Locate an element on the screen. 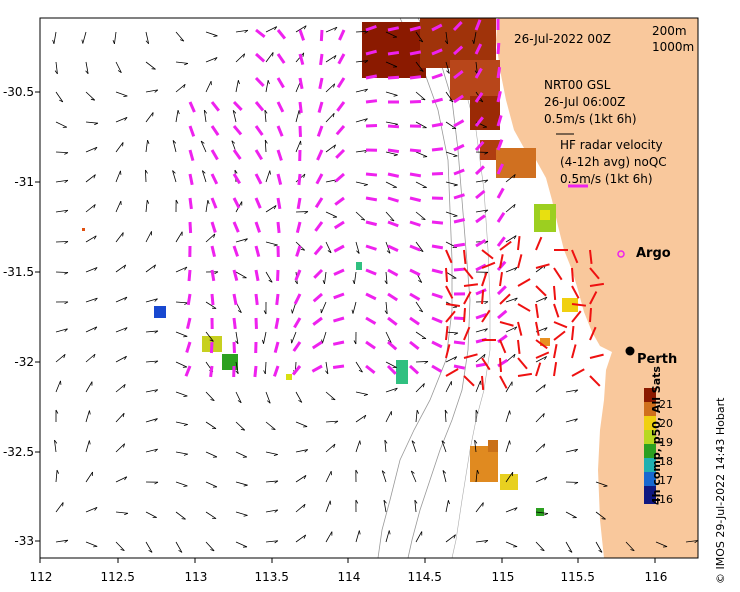 This screenshot has height=592, width=740. y-tick-label: -31.5 is located at coordinates (18, 272).